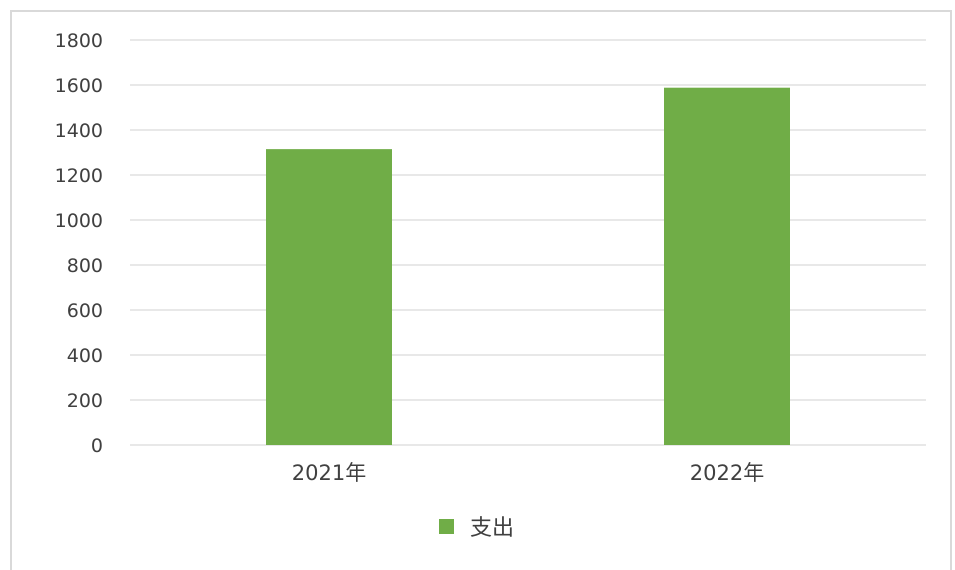  I want to click on legend-swatch, so click(446, 526).